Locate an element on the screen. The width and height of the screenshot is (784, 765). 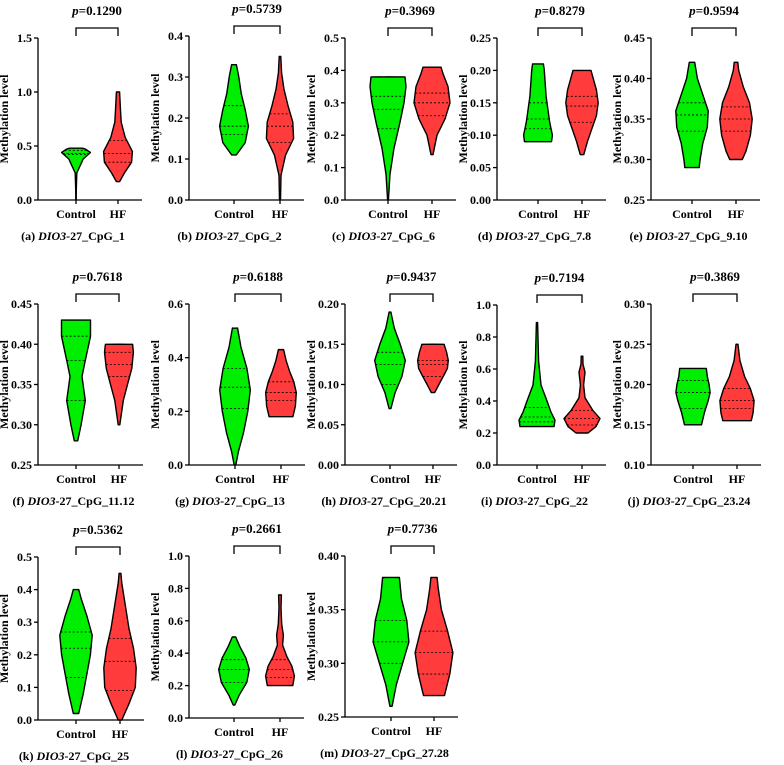
y-tick-label: 0.35 is located at coordinates (21, 385).